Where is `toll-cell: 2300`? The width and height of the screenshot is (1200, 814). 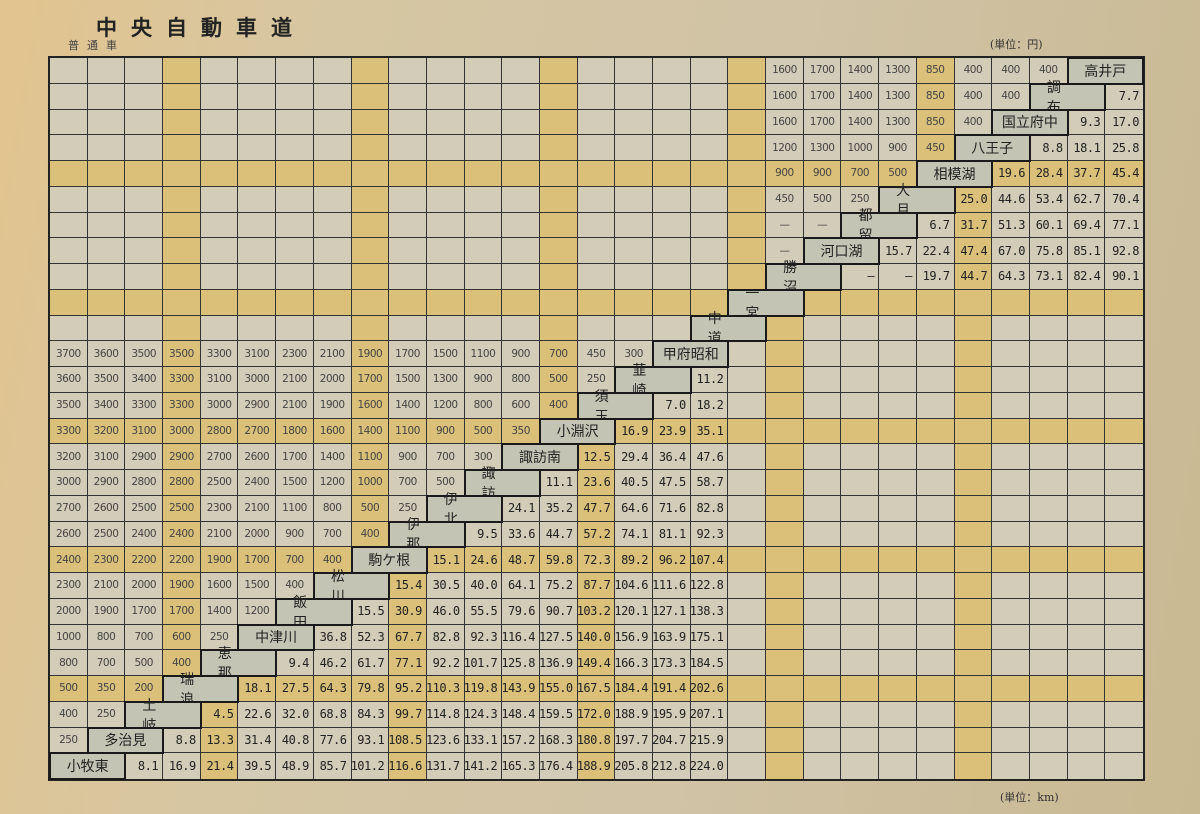 toll-cell: 2300 is located at coordinates (69, 586).